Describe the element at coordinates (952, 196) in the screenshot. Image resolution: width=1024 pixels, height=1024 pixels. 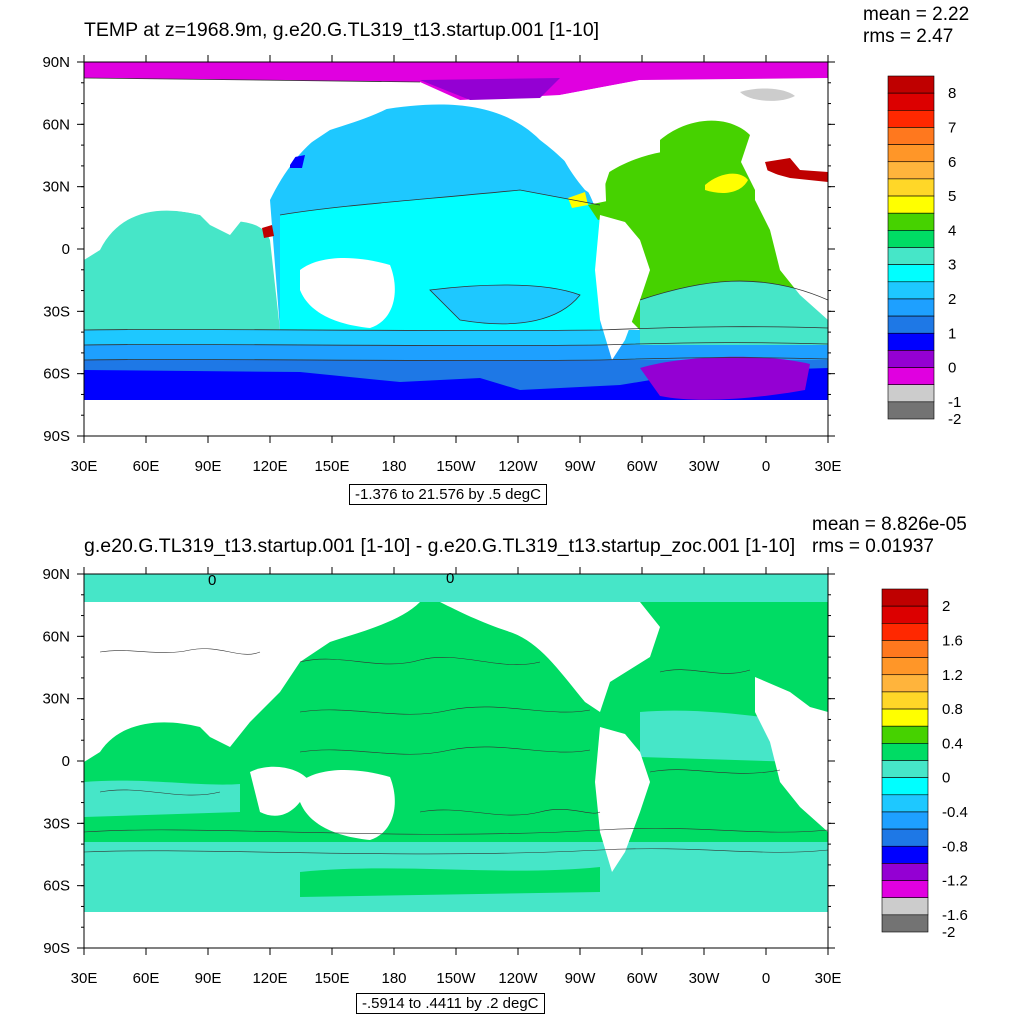
I see `colorbar-label: 5` at that location.